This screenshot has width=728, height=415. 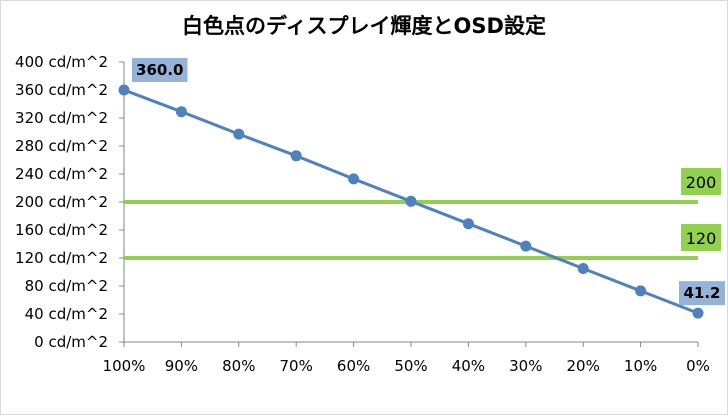 What do you see at coordinates (61, 62) in the screenshot?
I see `y-tick-label: 400 cd/m^2` at bounding box center [61, 62].